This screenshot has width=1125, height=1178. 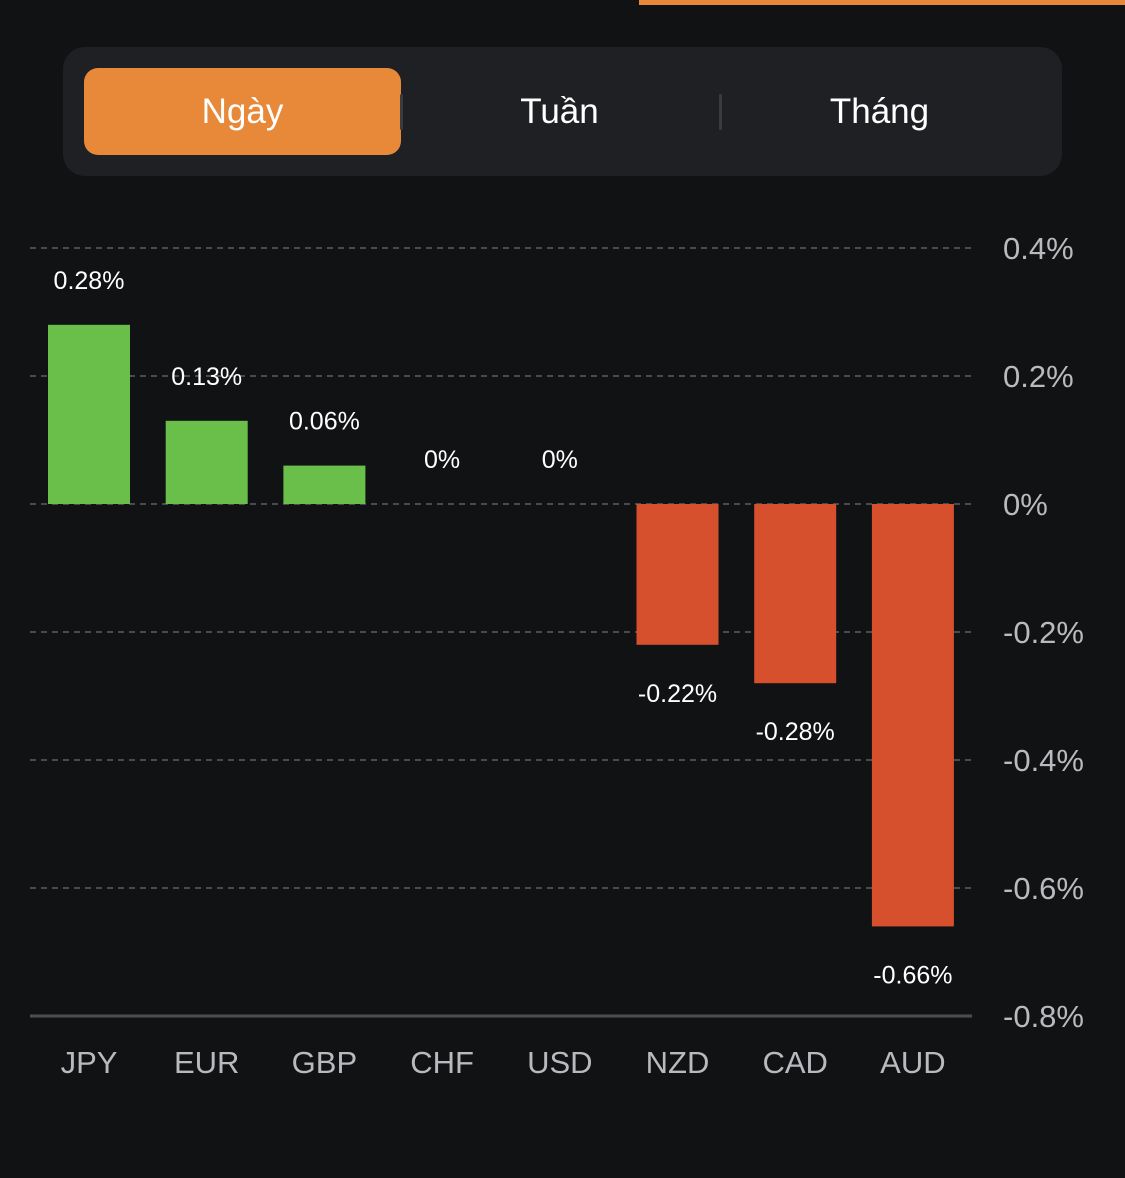 I want to click on x-tick-label-chf: CHF, so click(x=442, y=1062).